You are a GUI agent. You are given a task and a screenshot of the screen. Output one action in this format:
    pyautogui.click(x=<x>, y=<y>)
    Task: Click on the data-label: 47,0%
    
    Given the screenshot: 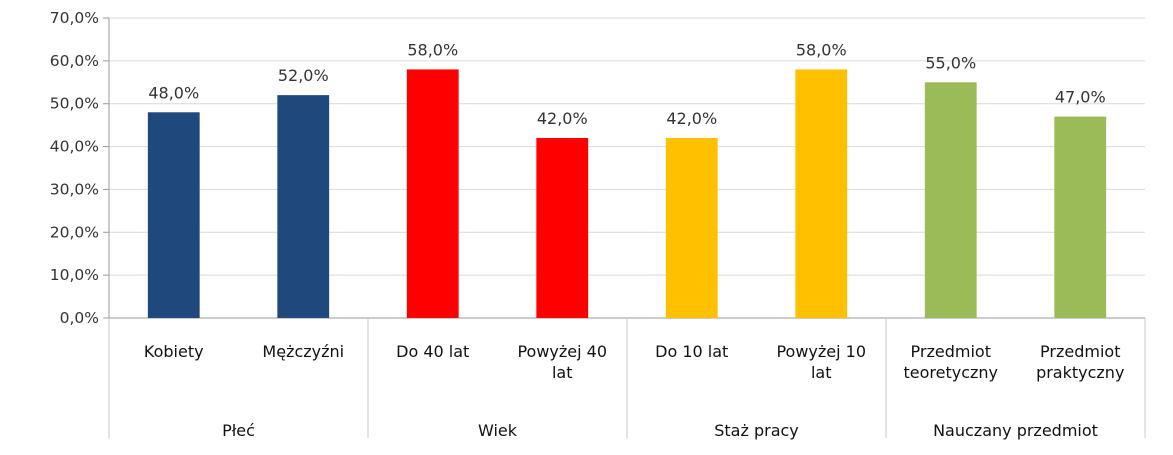 What is the action you would take?
    pyautogui.click(x=1080, y=97)
    